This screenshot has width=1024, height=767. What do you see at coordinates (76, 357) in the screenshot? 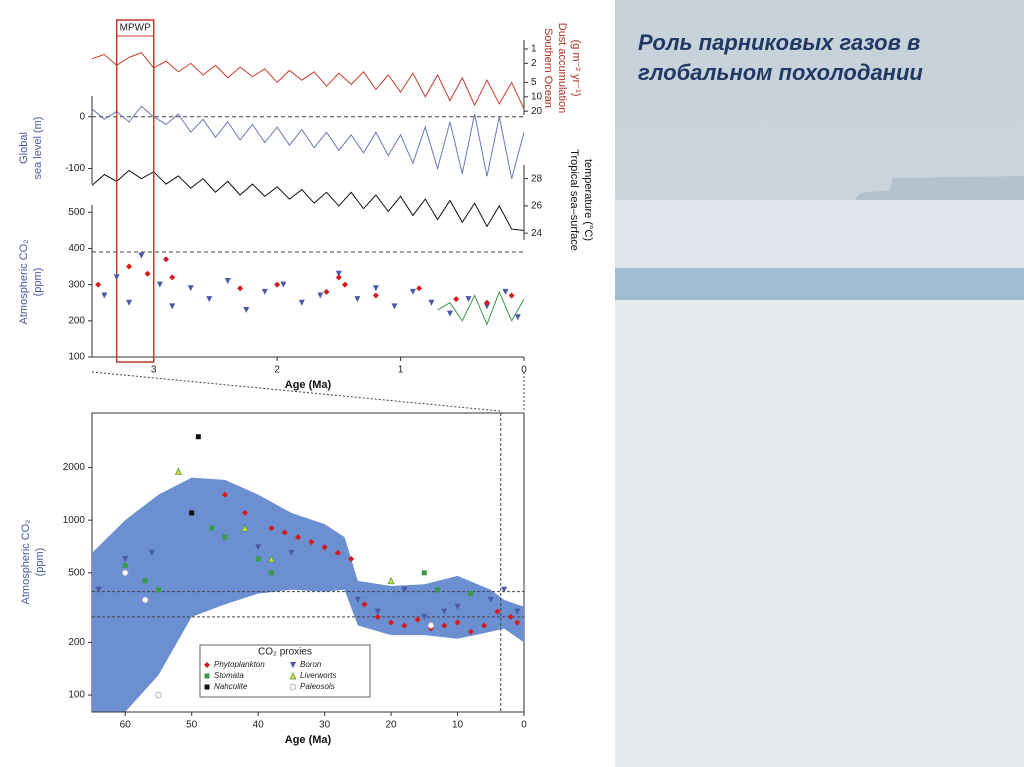
I see `y-tick-label: 100` at bounding box center [76, 357].